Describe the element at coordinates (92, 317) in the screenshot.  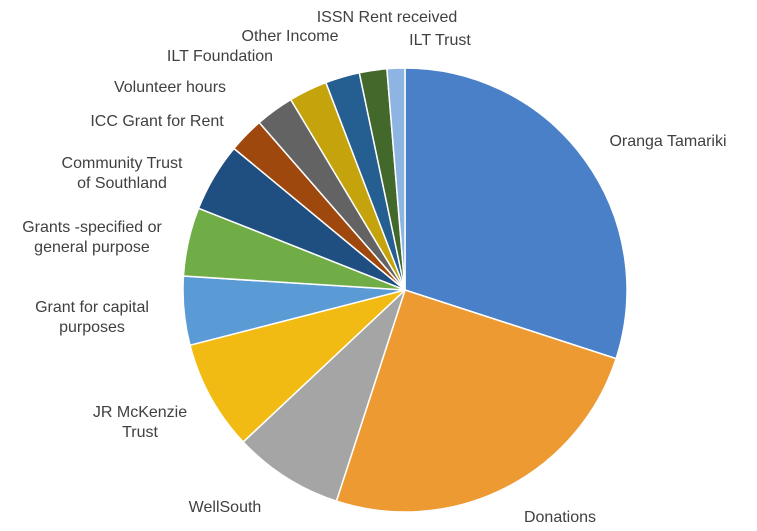
I see `slice-label: Grant for capital purposes` at that location.